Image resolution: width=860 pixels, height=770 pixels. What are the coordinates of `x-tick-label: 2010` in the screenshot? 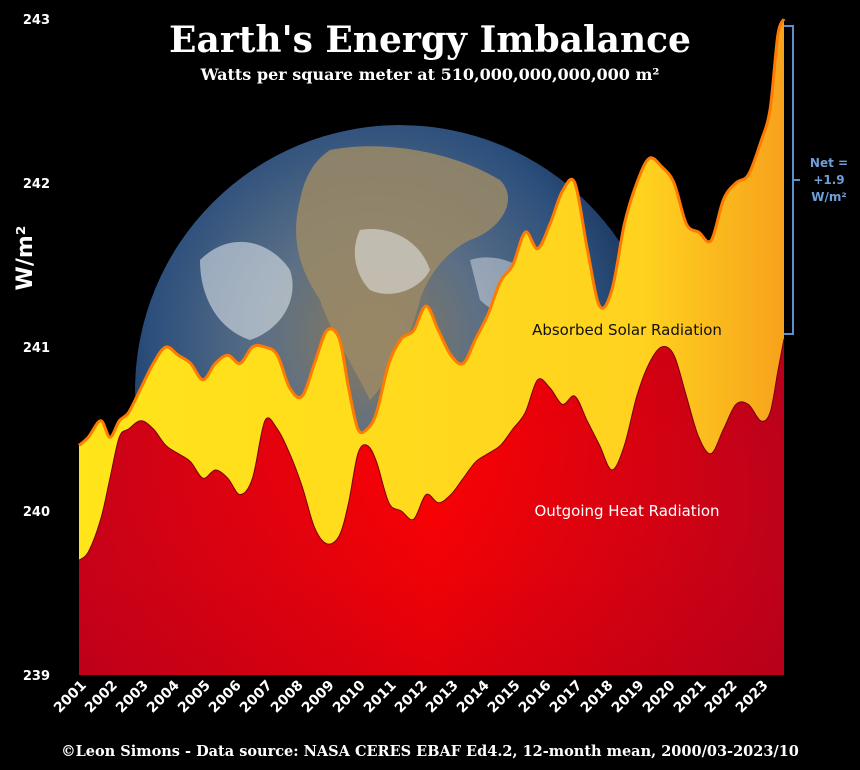 It's located at (349, 696).